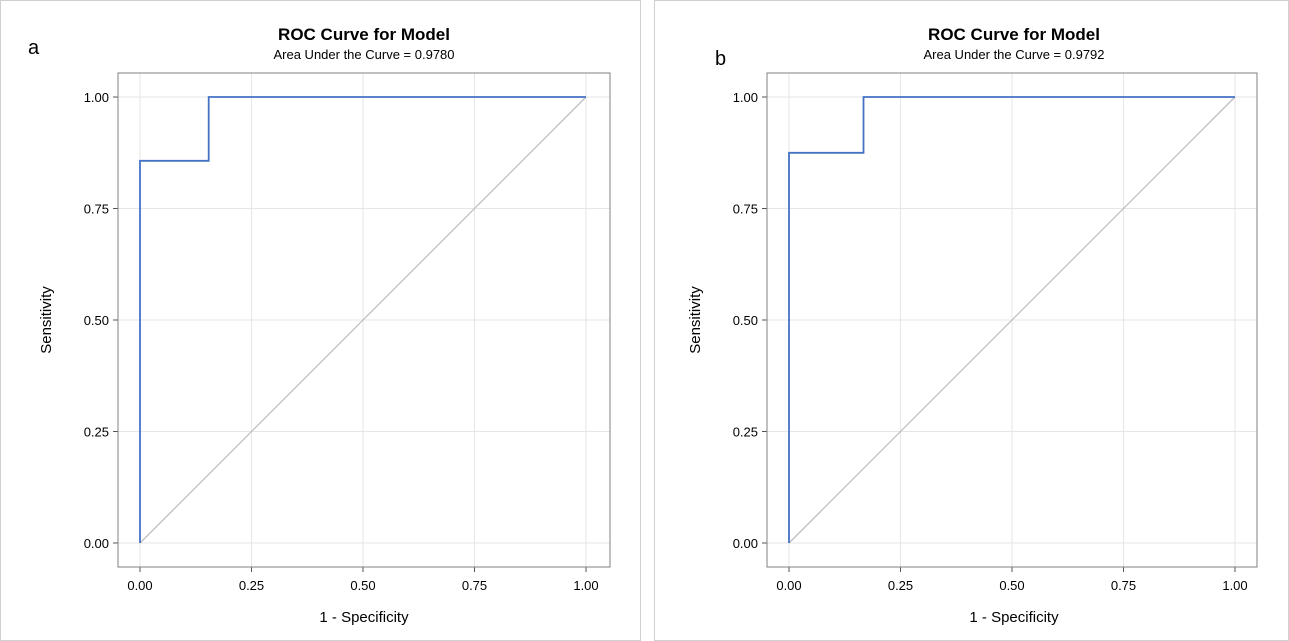  Describe the element at coordinates (363, 54) in the screenshot. I see `chart-subtitle: Area Under the Curve = 0.9780` at that location.